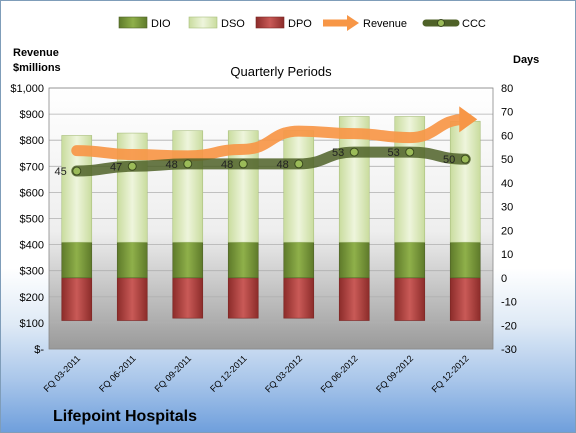 The image size is (576, 433). I want to click on ccc-line, so click(271, 161).